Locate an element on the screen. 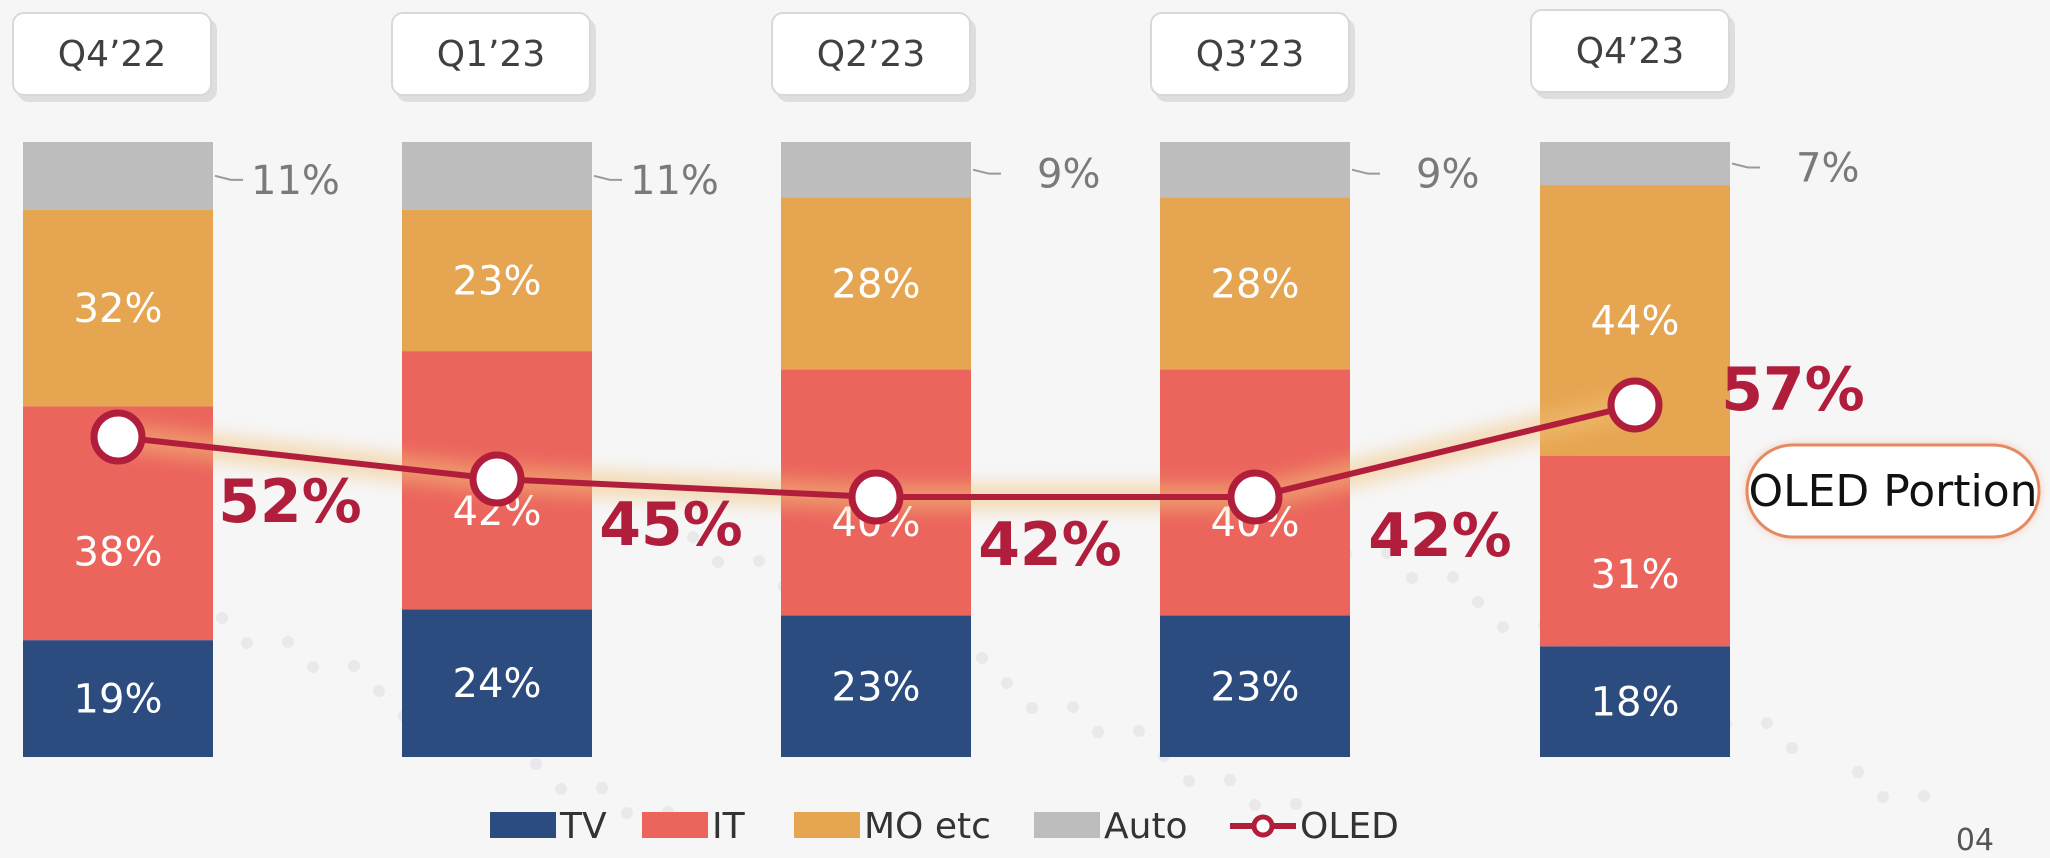  legend-label: Auto is located at coordinates (1146, 826).